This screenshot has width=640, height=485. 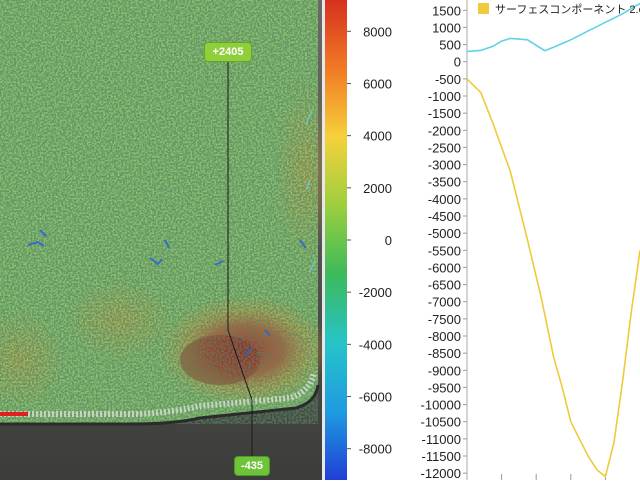 What do you see at coordinates (441, 405) in the screenshot?
I see `y-tick-label: -10000` at bounding box center [441, 405].